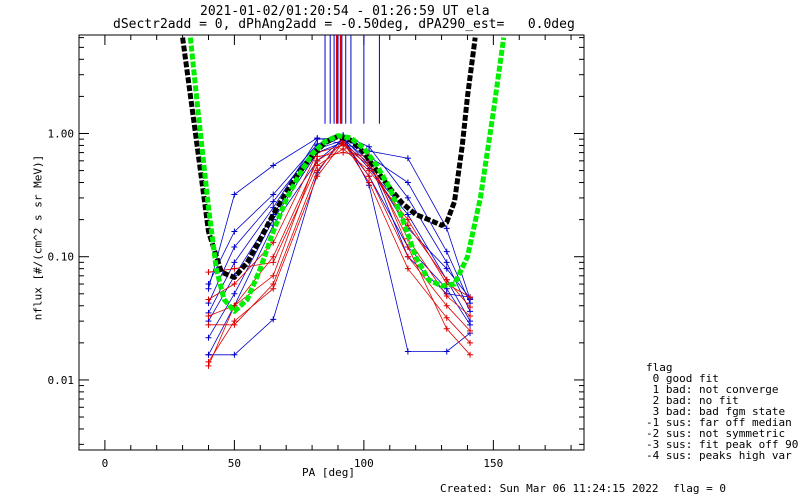 The width and height of the screenshot is (800, 500). Describe the element at coordinates (105, 463) in the screenshot. I see `x-tick-label: 0` at that location.